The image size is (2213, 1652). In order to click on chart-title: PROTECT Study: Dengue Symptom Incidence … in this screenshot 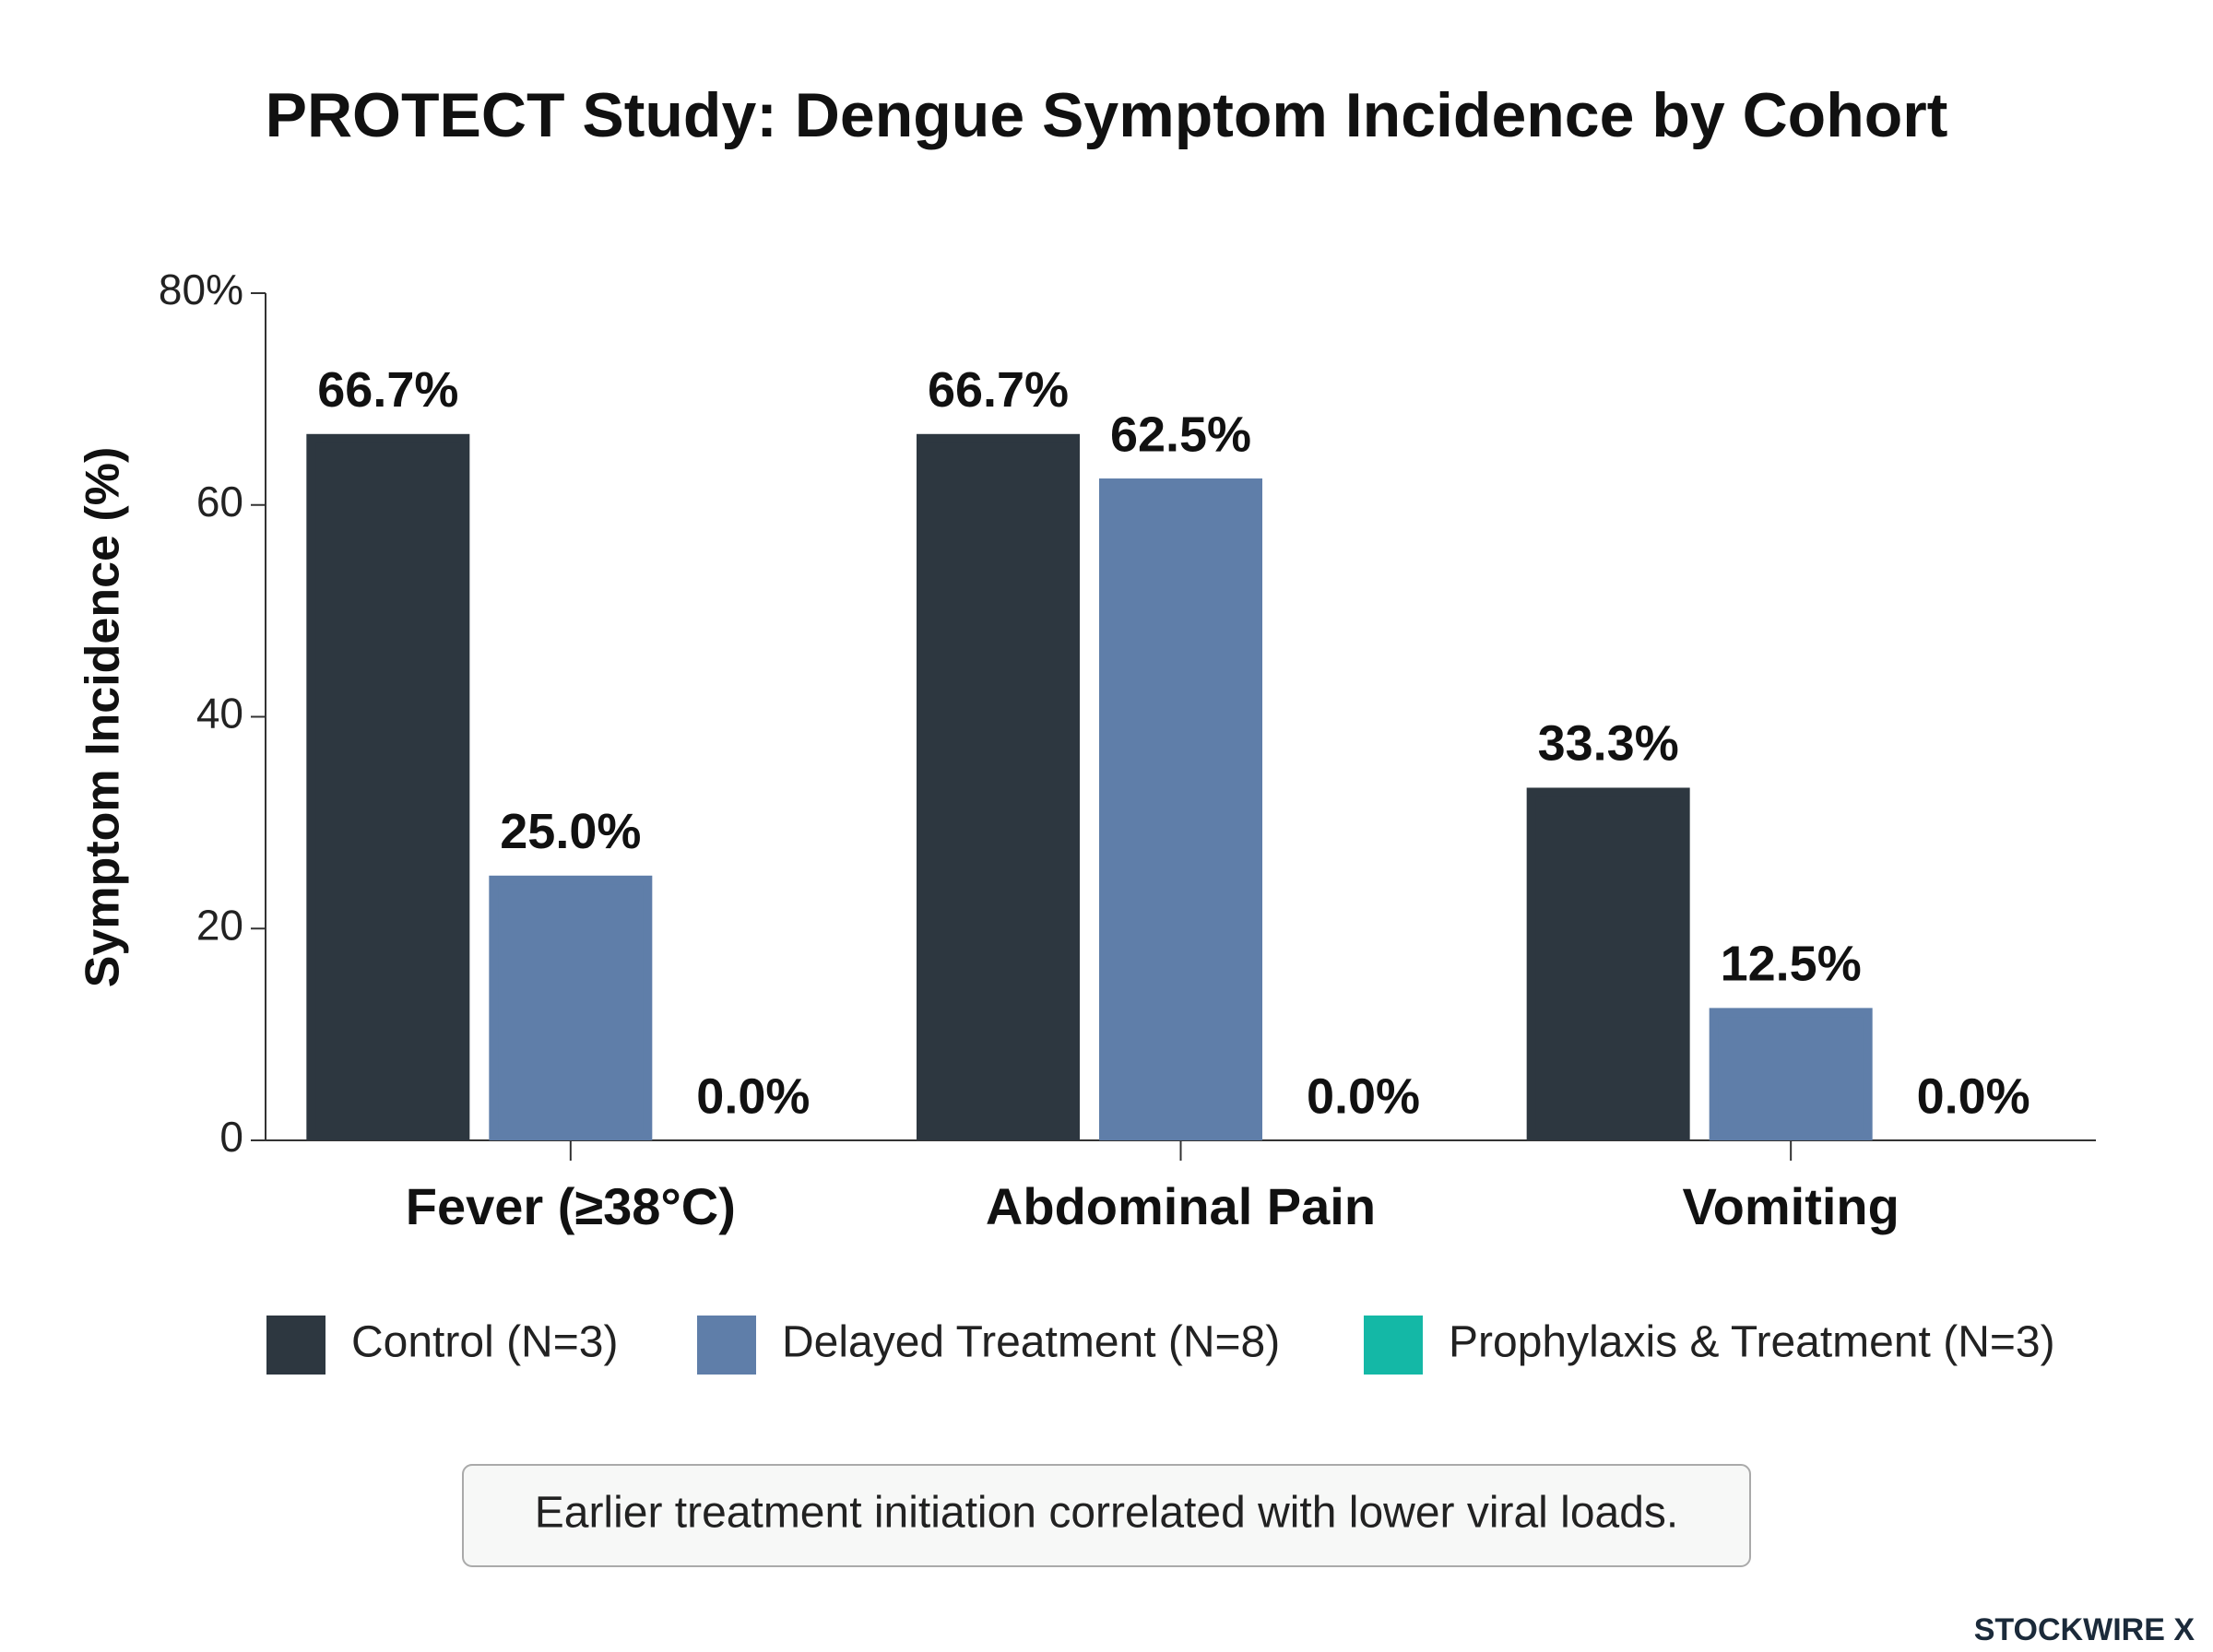, I will do `click(1107, 115)`.